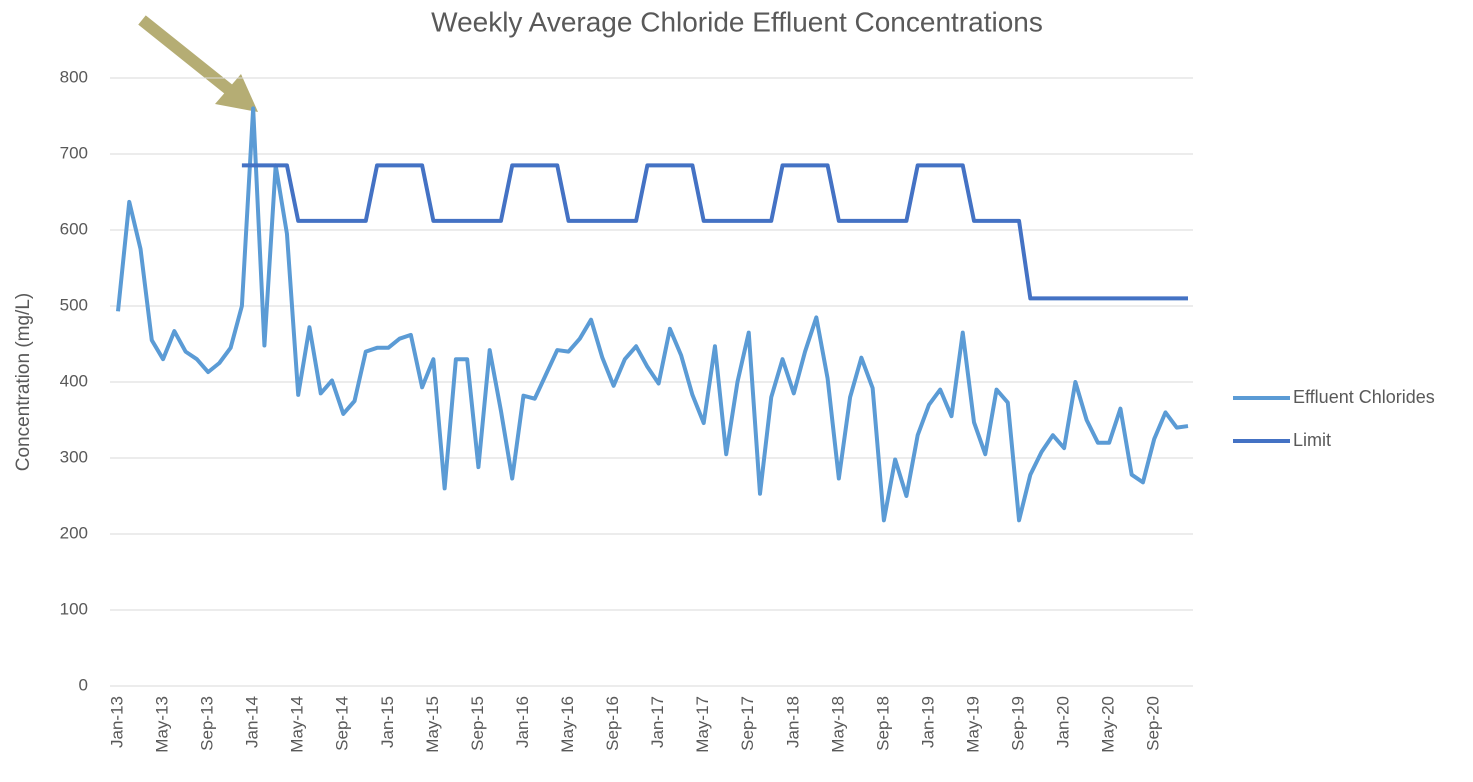 The height and width of the screenshot is (782, 1473). I want to click on x-tick-label: Sep-14, so click(342, 723).